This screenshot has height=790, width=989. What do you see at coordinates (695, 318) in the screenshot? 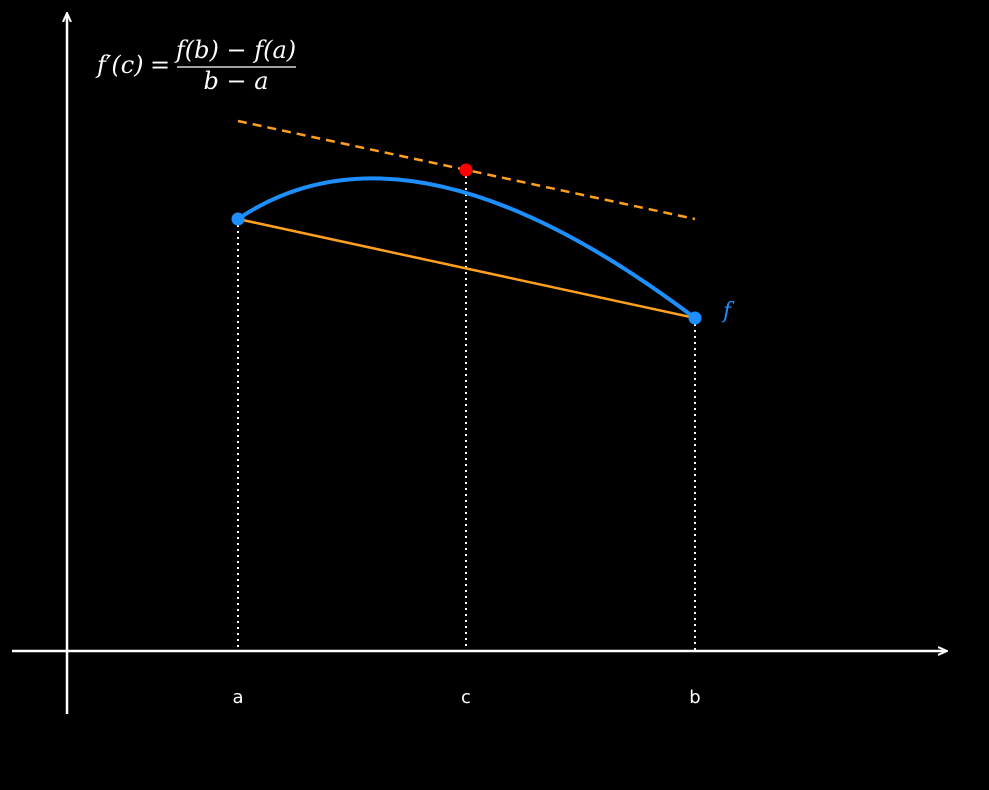
I see `point-b` at bounding box center [695, 318].